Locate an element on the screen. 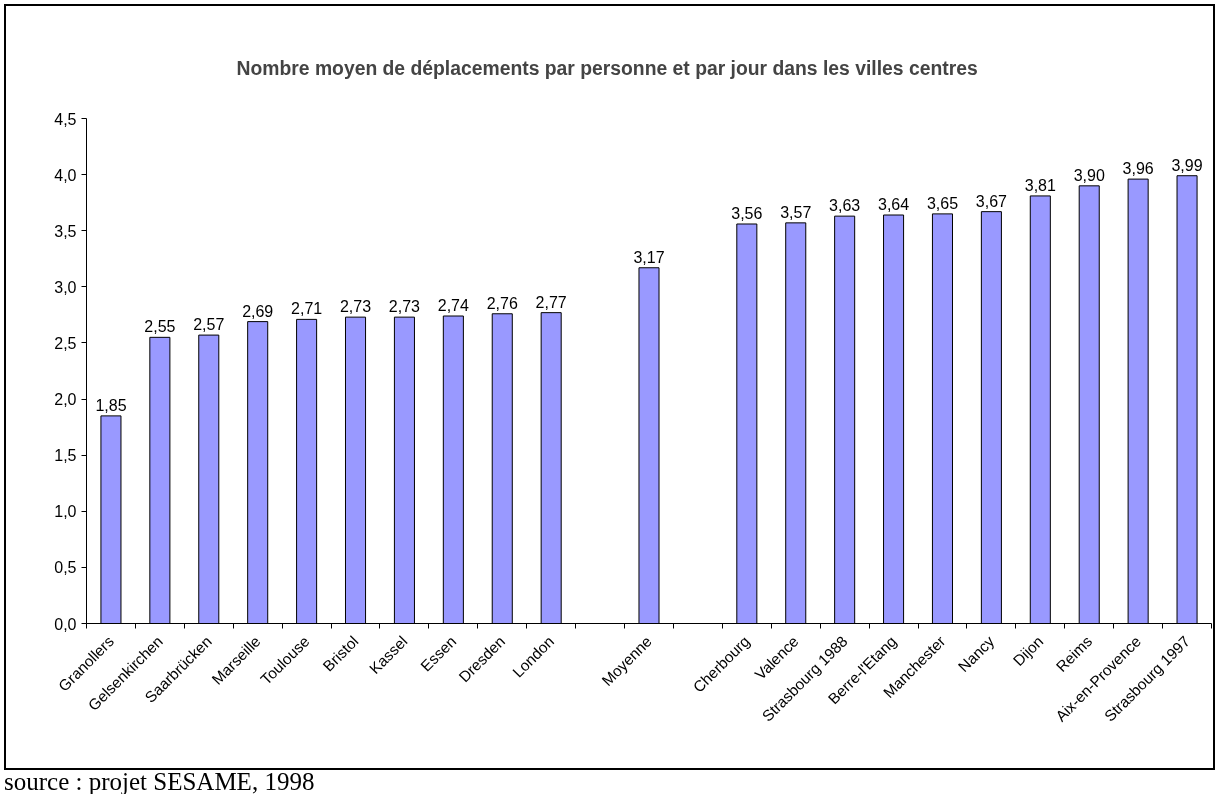 The height and width of the screenshot is (794, 1223). data-label: 3,57 is located at coordinates (796, 212).